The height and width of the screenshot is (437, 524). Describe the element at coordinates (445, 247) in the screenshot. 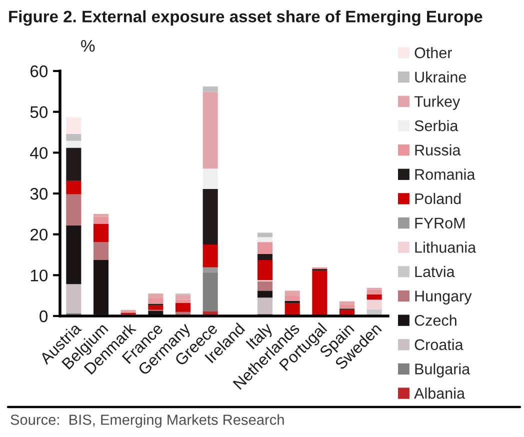

I see `legend-label: Lithuania` at that location.